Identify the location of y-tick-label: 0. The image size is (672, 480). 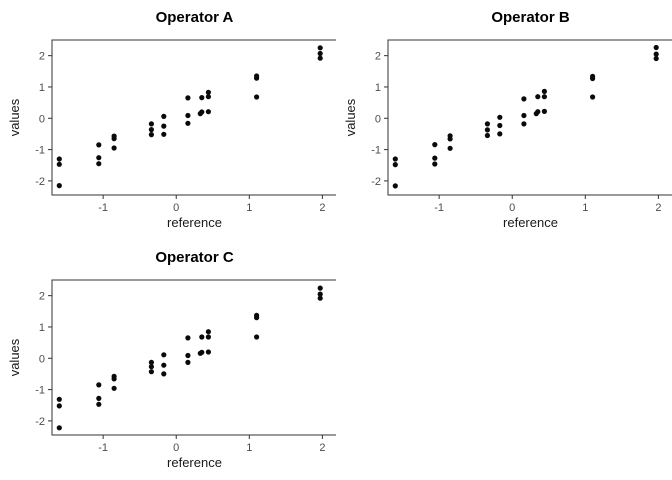
(378, 119).